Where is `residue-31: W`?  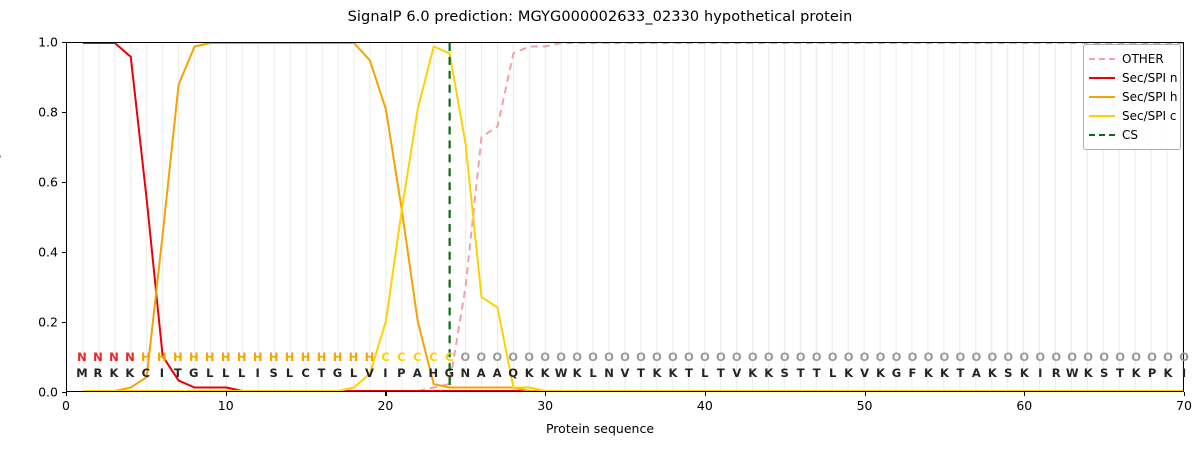
residue-31: W is located at coordinates (561, 373).